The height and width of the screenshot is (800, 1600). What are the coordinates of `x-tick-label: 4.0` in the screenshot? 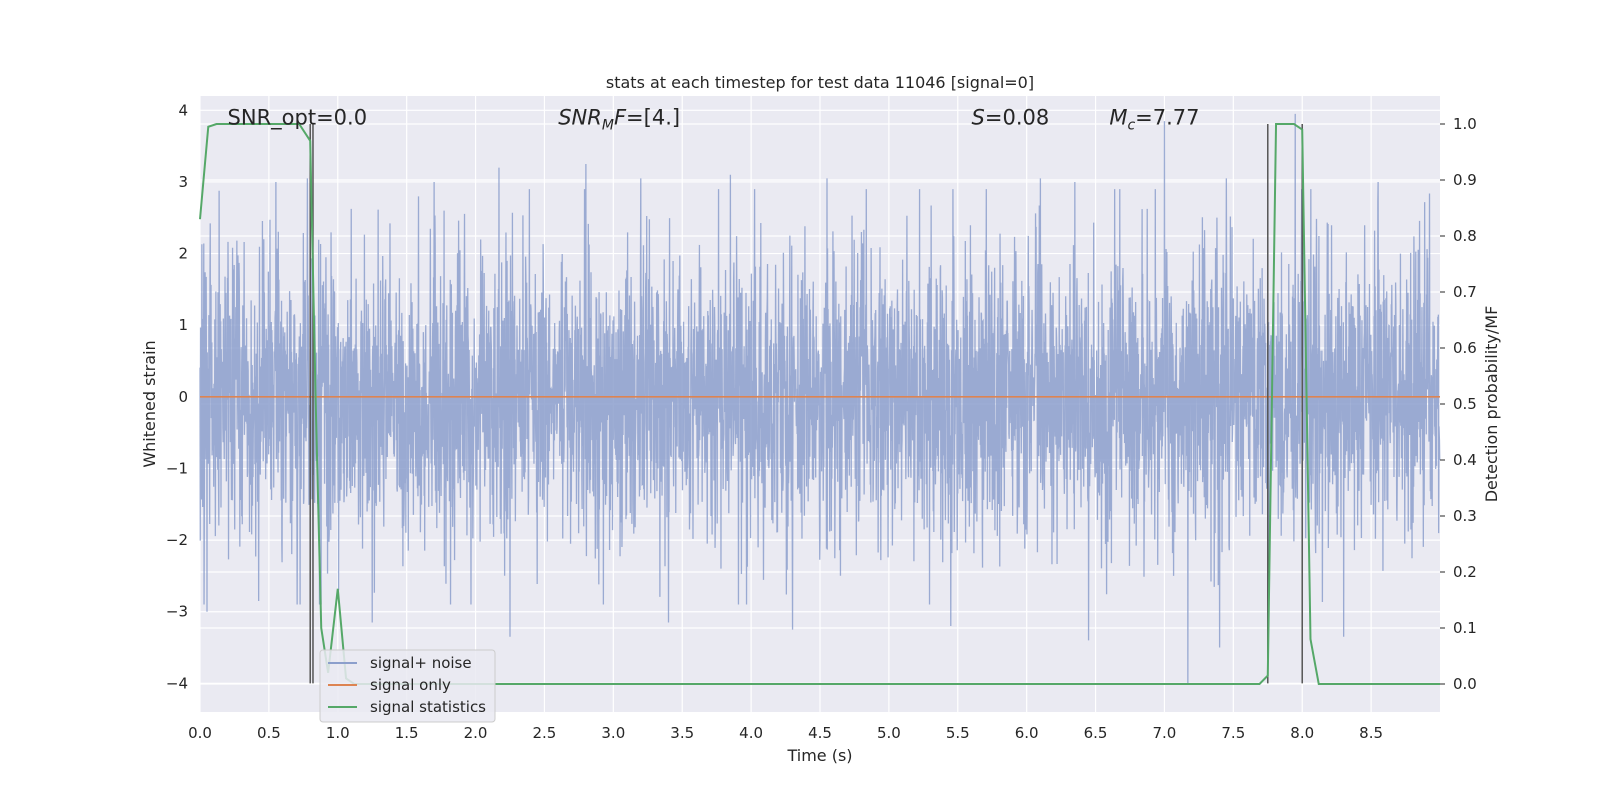 It's located at (751, 733).